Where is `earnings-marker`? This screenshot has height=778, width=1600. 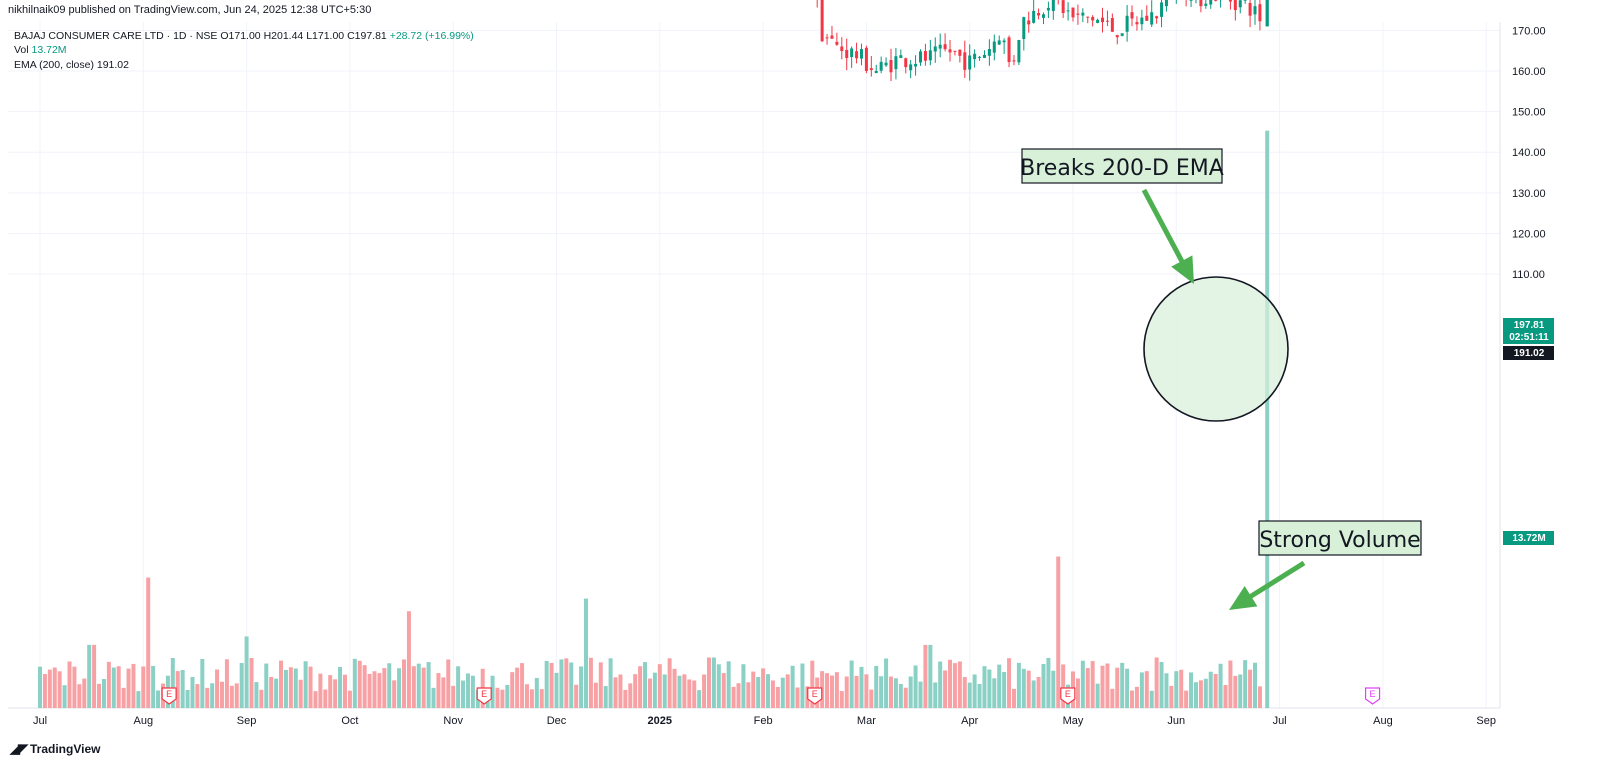 earnings-marker is located at coordinates (1068, 696).